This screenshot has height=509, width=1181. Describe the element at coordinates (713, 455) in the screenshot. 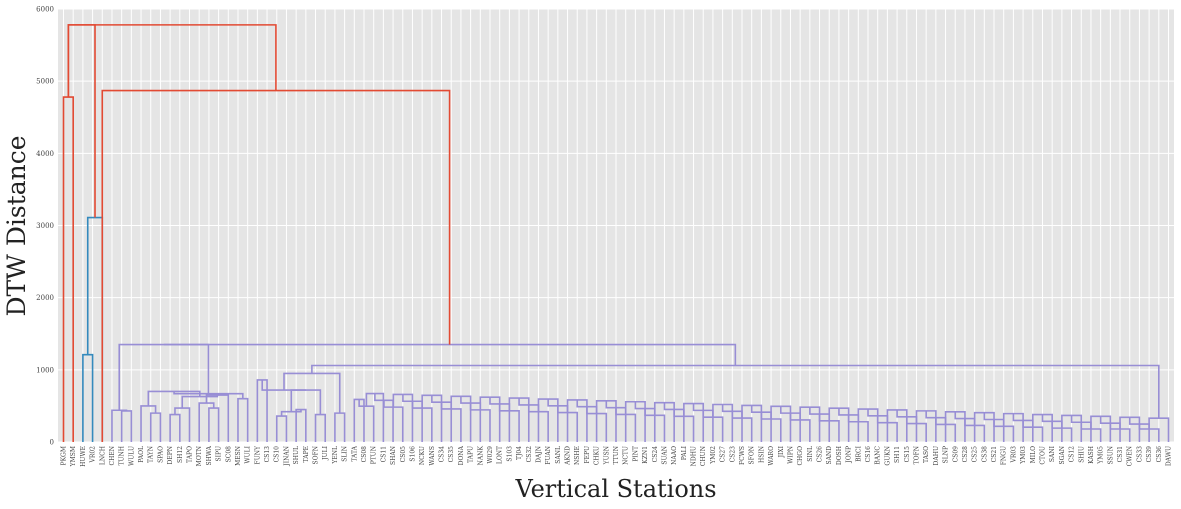

I see `x-tick-label: YM02` at that location.